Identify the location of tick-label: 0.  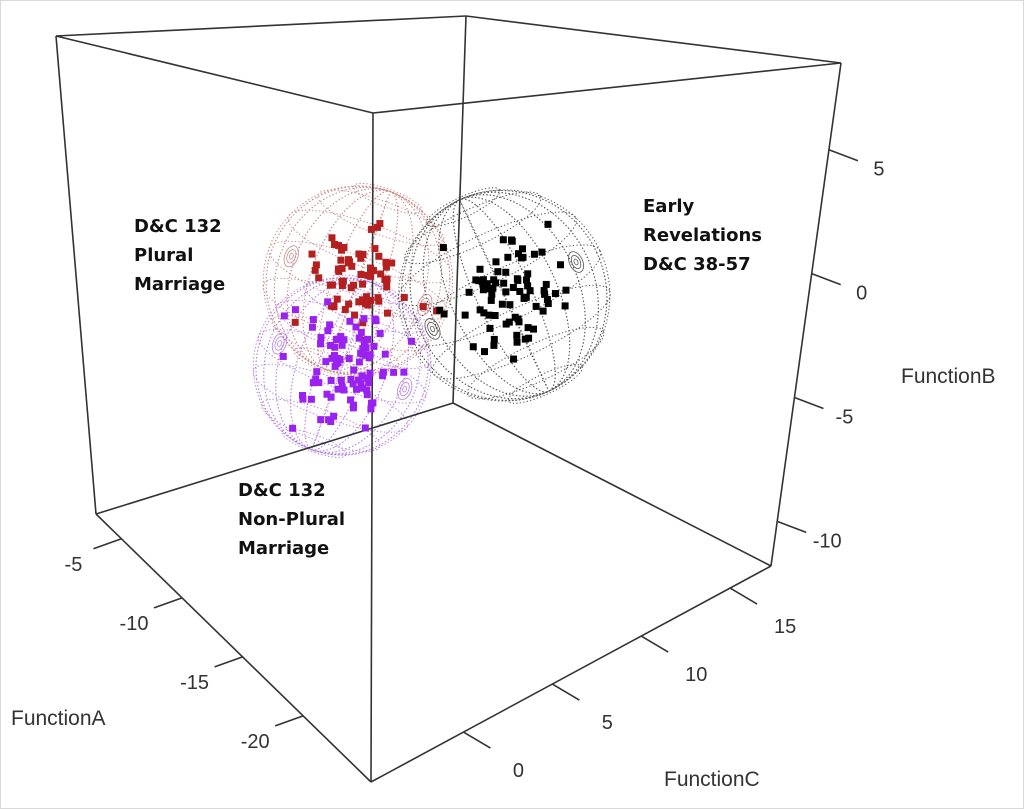
(518, 771).